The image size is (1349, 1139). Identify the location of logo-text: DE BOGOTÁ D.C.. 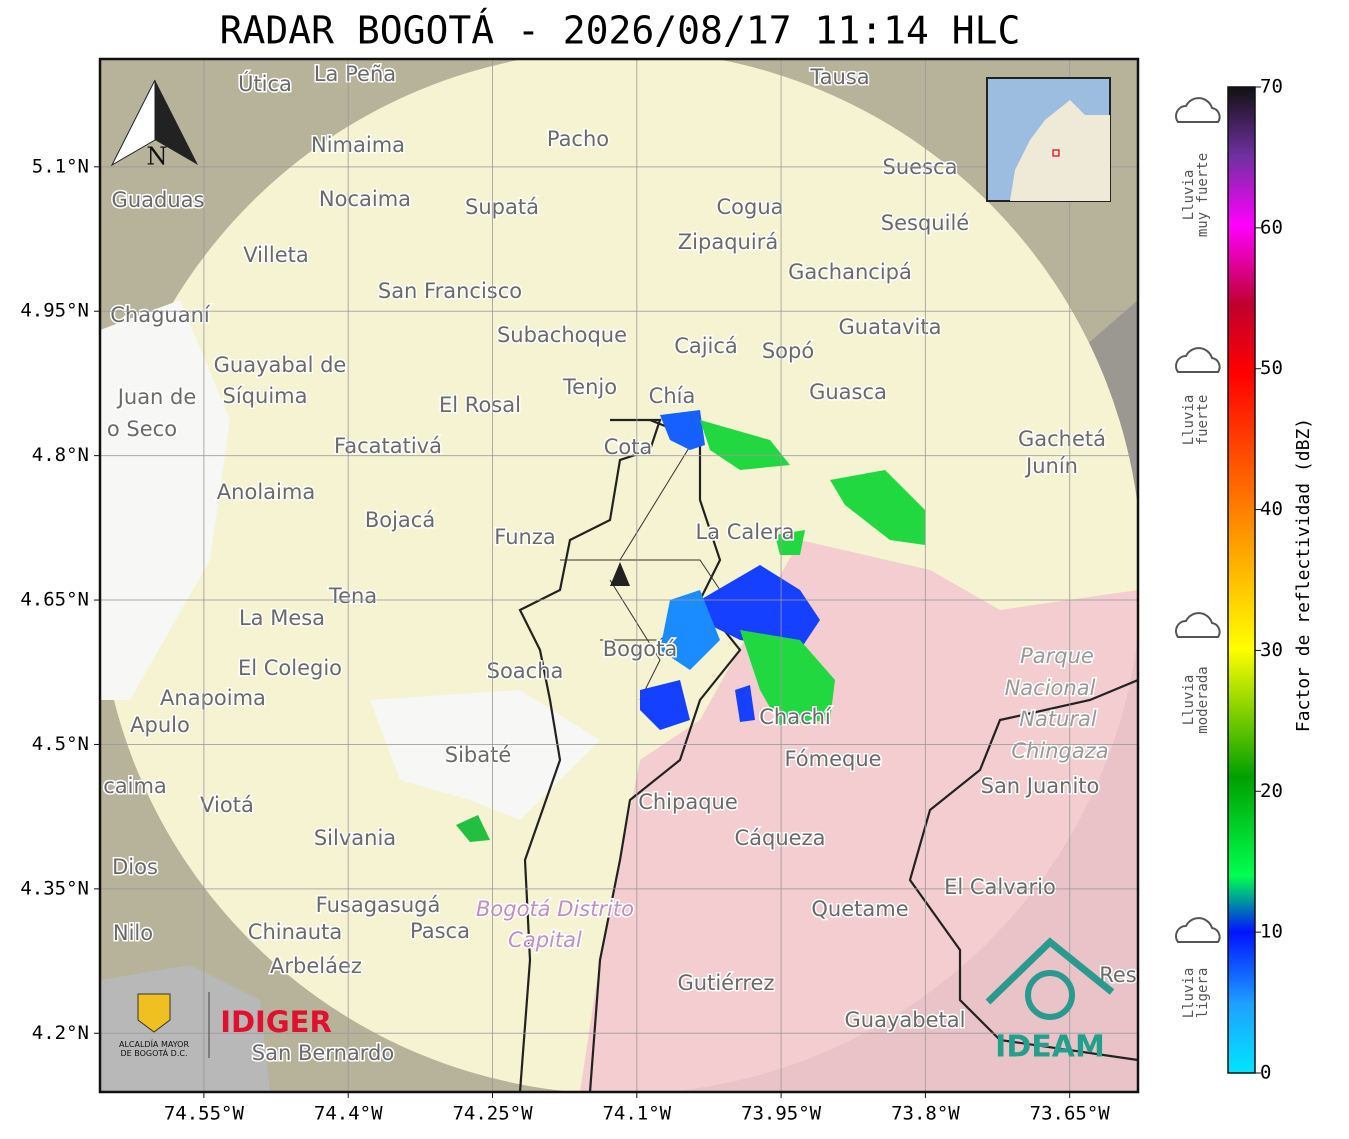
(153, 1052).